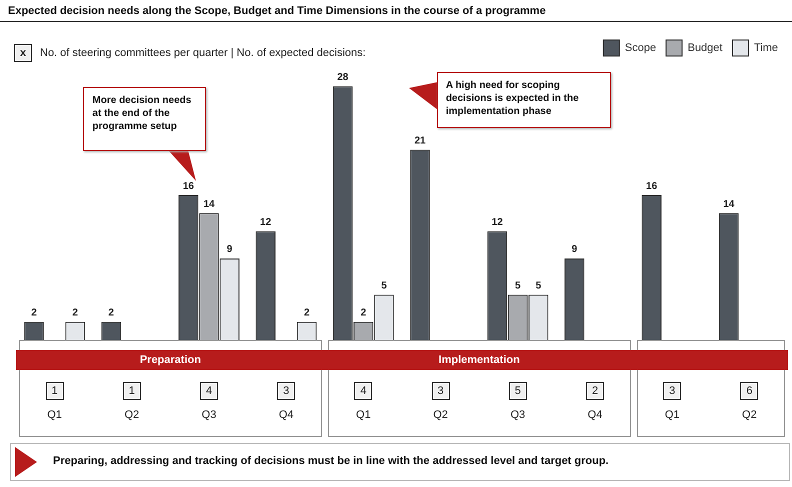 The height and width of the screenshot is (487, 792). Describe the element at coordinates (54, 403) in the screenshot. I see `x-tick-label: 1 Q1` at that location.